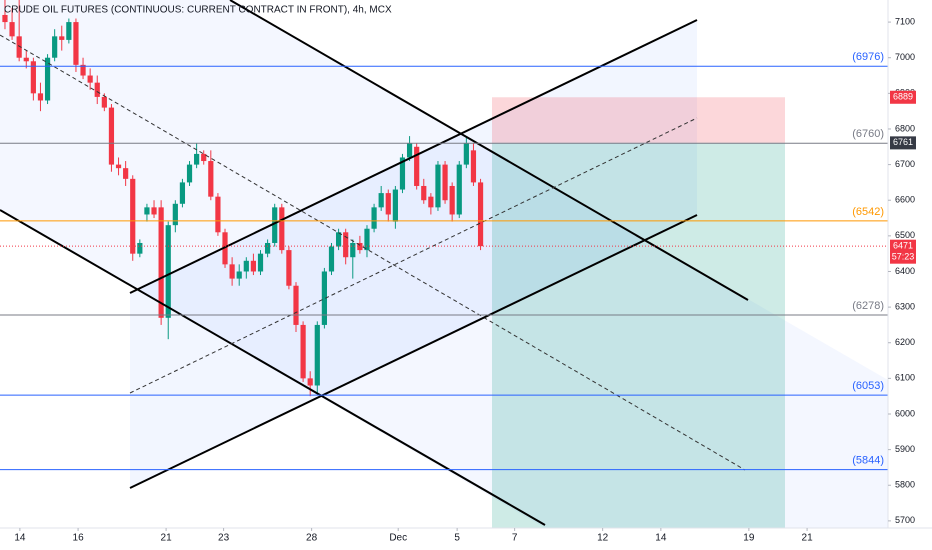 Image resolution: width=932 pixels, height=550 pixels. I want to click on level-label: (6760), so click(868, 134).